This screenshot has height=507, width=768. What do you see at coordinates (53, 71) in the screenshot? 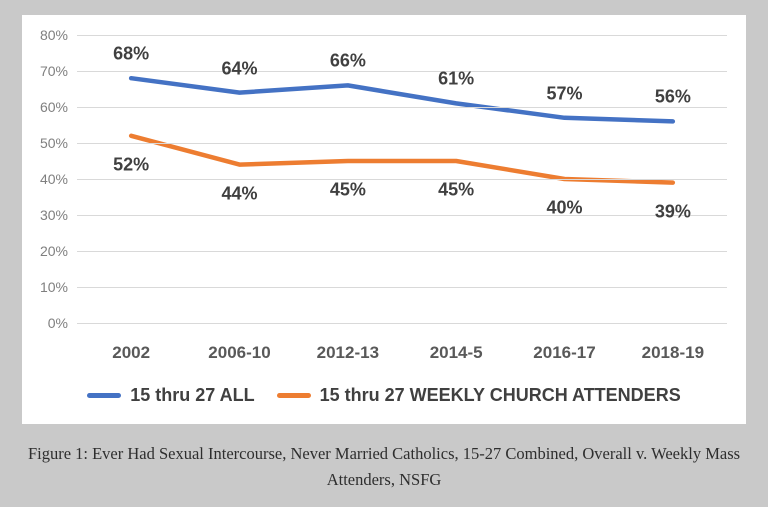
I see `y-axis-tick-70%: 70%` at bounding box center [53, 71].